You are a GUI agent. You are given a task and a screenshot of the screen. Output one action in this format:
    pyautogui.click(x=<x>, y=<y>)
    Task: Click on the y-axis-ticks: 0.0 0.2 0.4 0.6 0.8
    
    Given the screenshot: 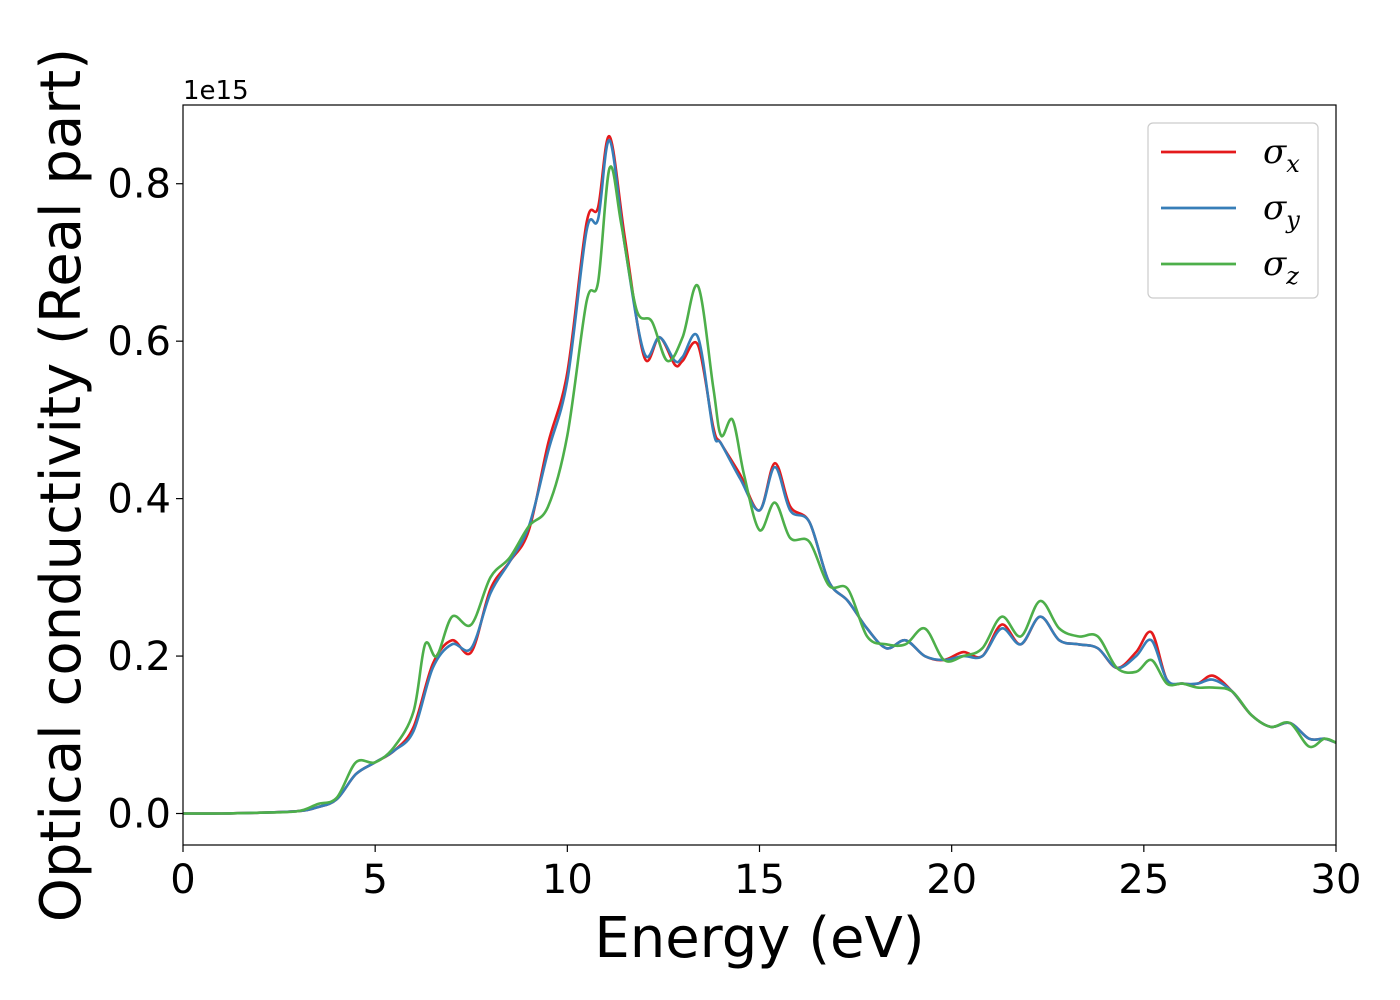 What is the action you would take?
    pyautogui.click(x=145, y=500)
    